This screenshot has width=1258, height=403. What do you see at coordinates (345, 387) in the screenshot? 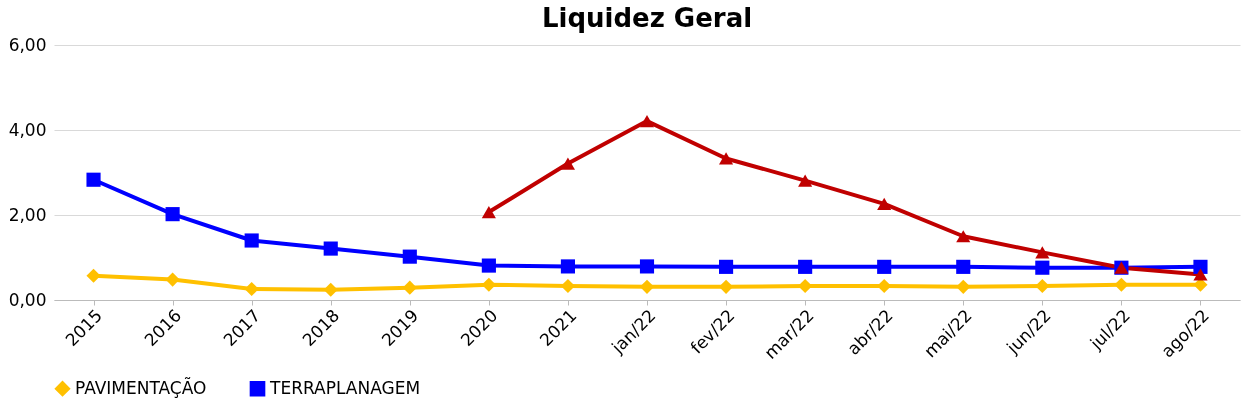
I see `legend-label: TERRAPLANAGEM` at bounding box center [345, 387].